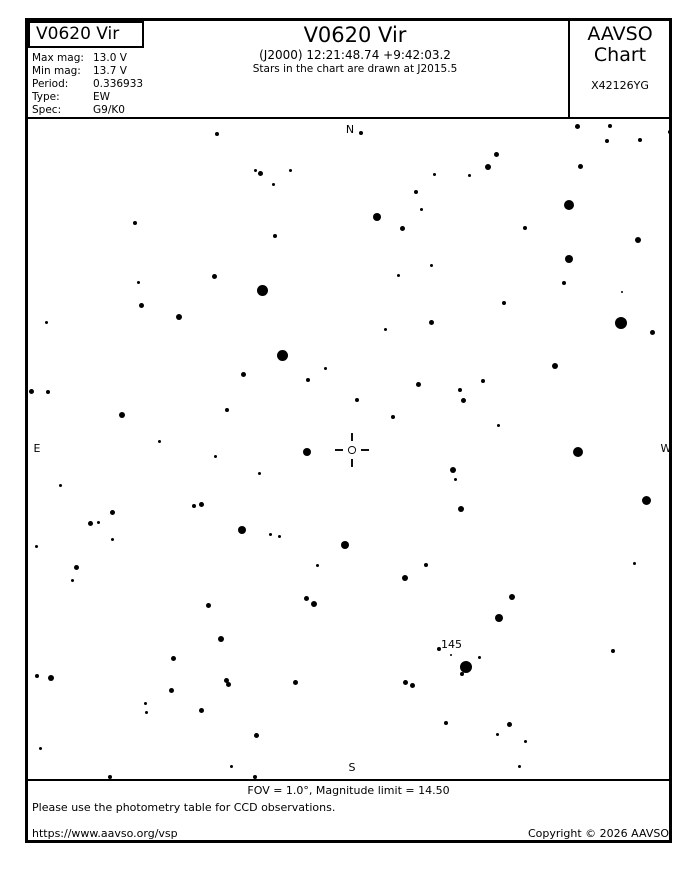  I want to click on info-label: Max mag:, so click(58, 58).